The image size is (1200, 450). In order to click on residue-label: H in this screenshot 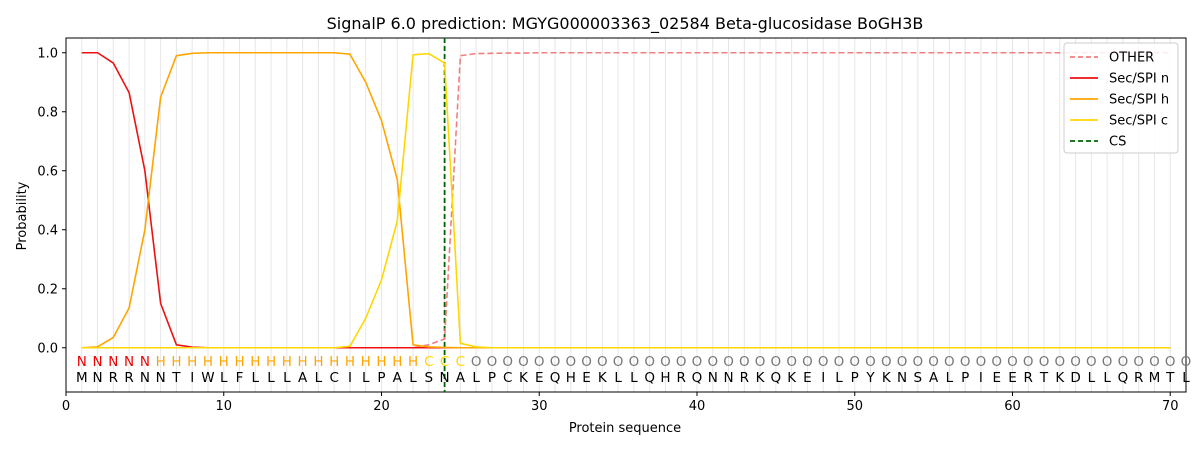, I will do `click(665, 378)`.